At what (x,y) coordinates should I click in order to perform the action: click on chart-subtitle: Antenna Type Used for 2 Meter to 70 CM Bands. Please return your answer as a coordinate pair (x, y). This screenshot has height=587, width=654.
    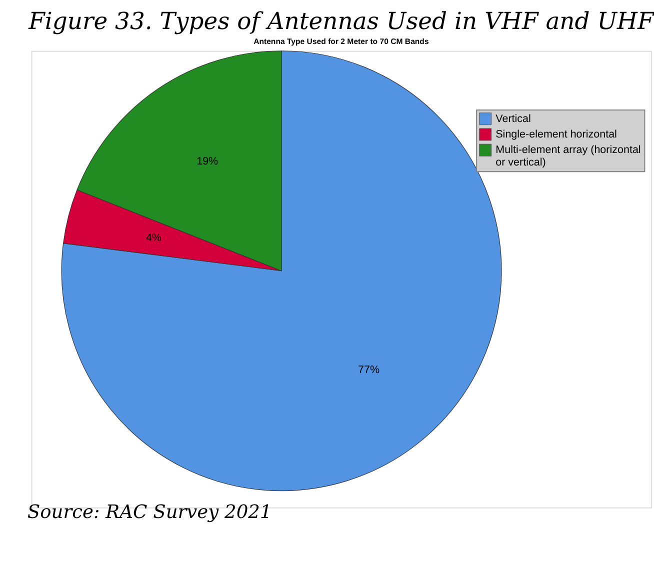
    Looking at the image, I should click on (342, 41).